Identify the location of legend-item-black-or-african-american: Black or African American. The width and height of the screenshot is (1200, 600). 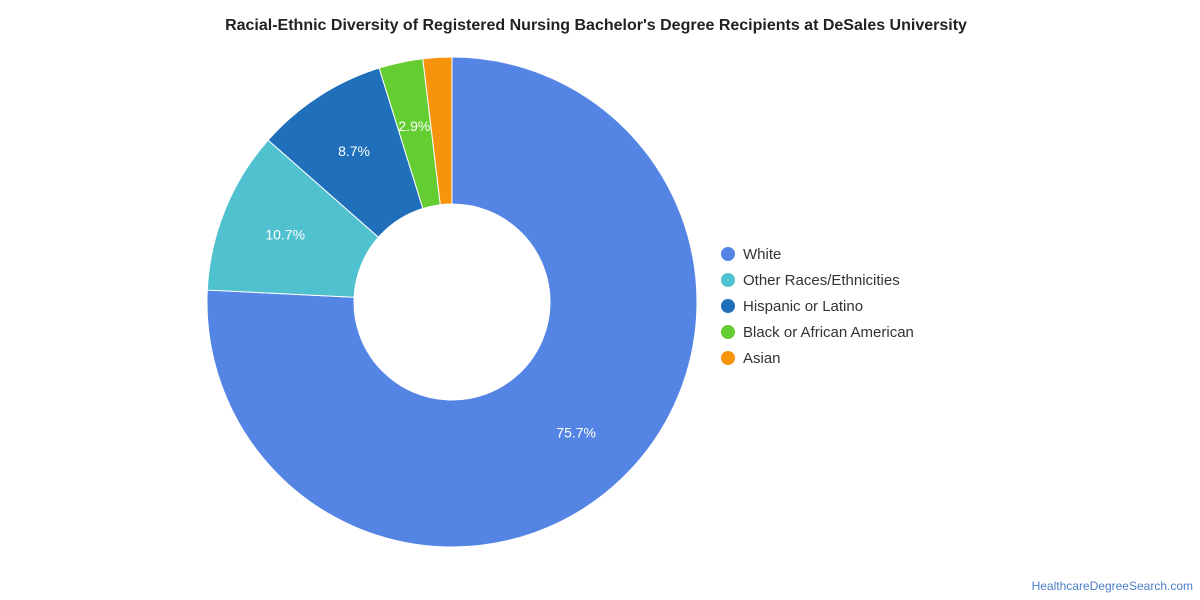
(817, 332).